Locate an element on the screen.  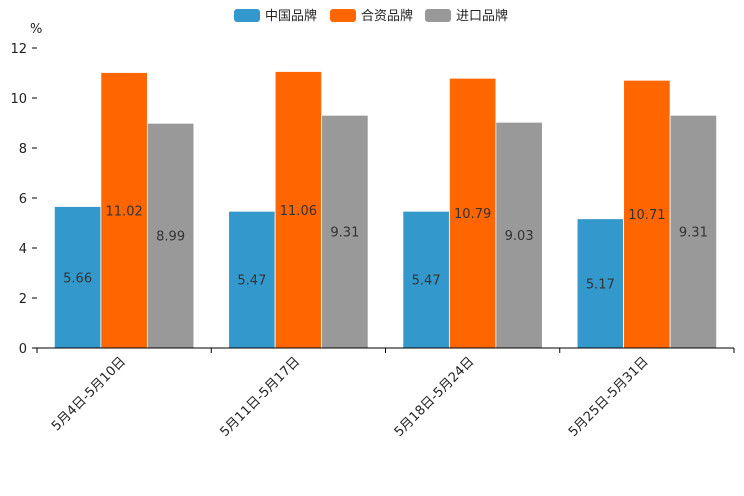
x-category-label-1: 5月4日-5月10日 is located at coordinates (89, 394).